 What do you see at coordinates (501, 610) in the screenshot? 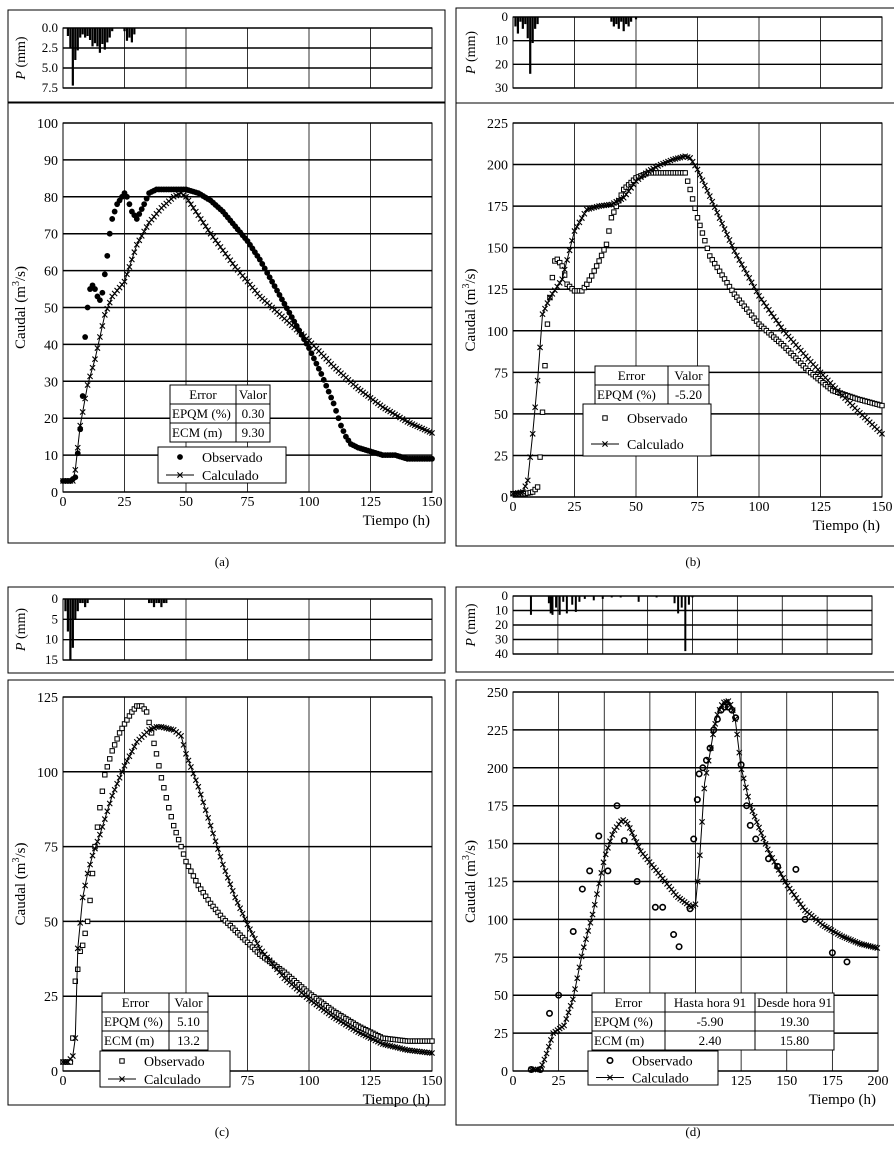
I see `rain-tick-label: 10` at bounding box center [501, 610].